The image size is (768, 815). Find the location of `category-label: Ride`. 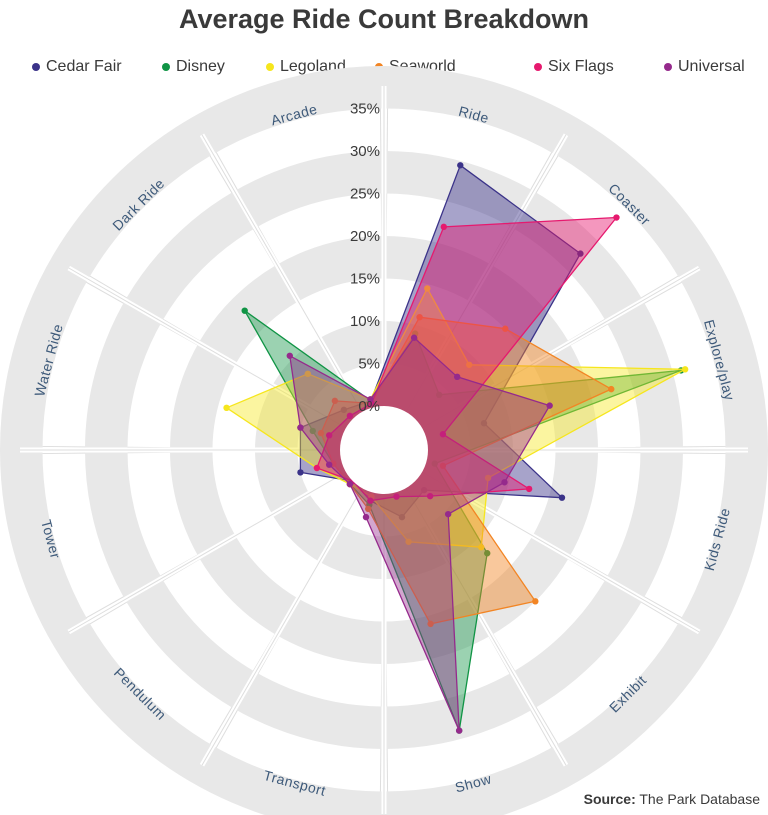

category-label: Ride is located at coordinates (474, 114).